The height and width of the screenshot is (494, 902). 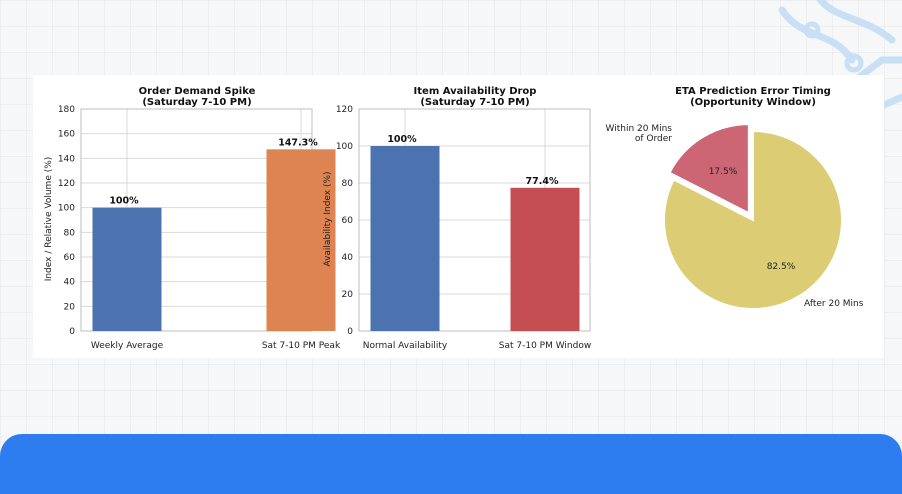 What do you see at coordinates (301, 346) in the screenshot?
I see `x-tick-label: Sat 7-10 PM Peak` at bounding box center [301, 346].